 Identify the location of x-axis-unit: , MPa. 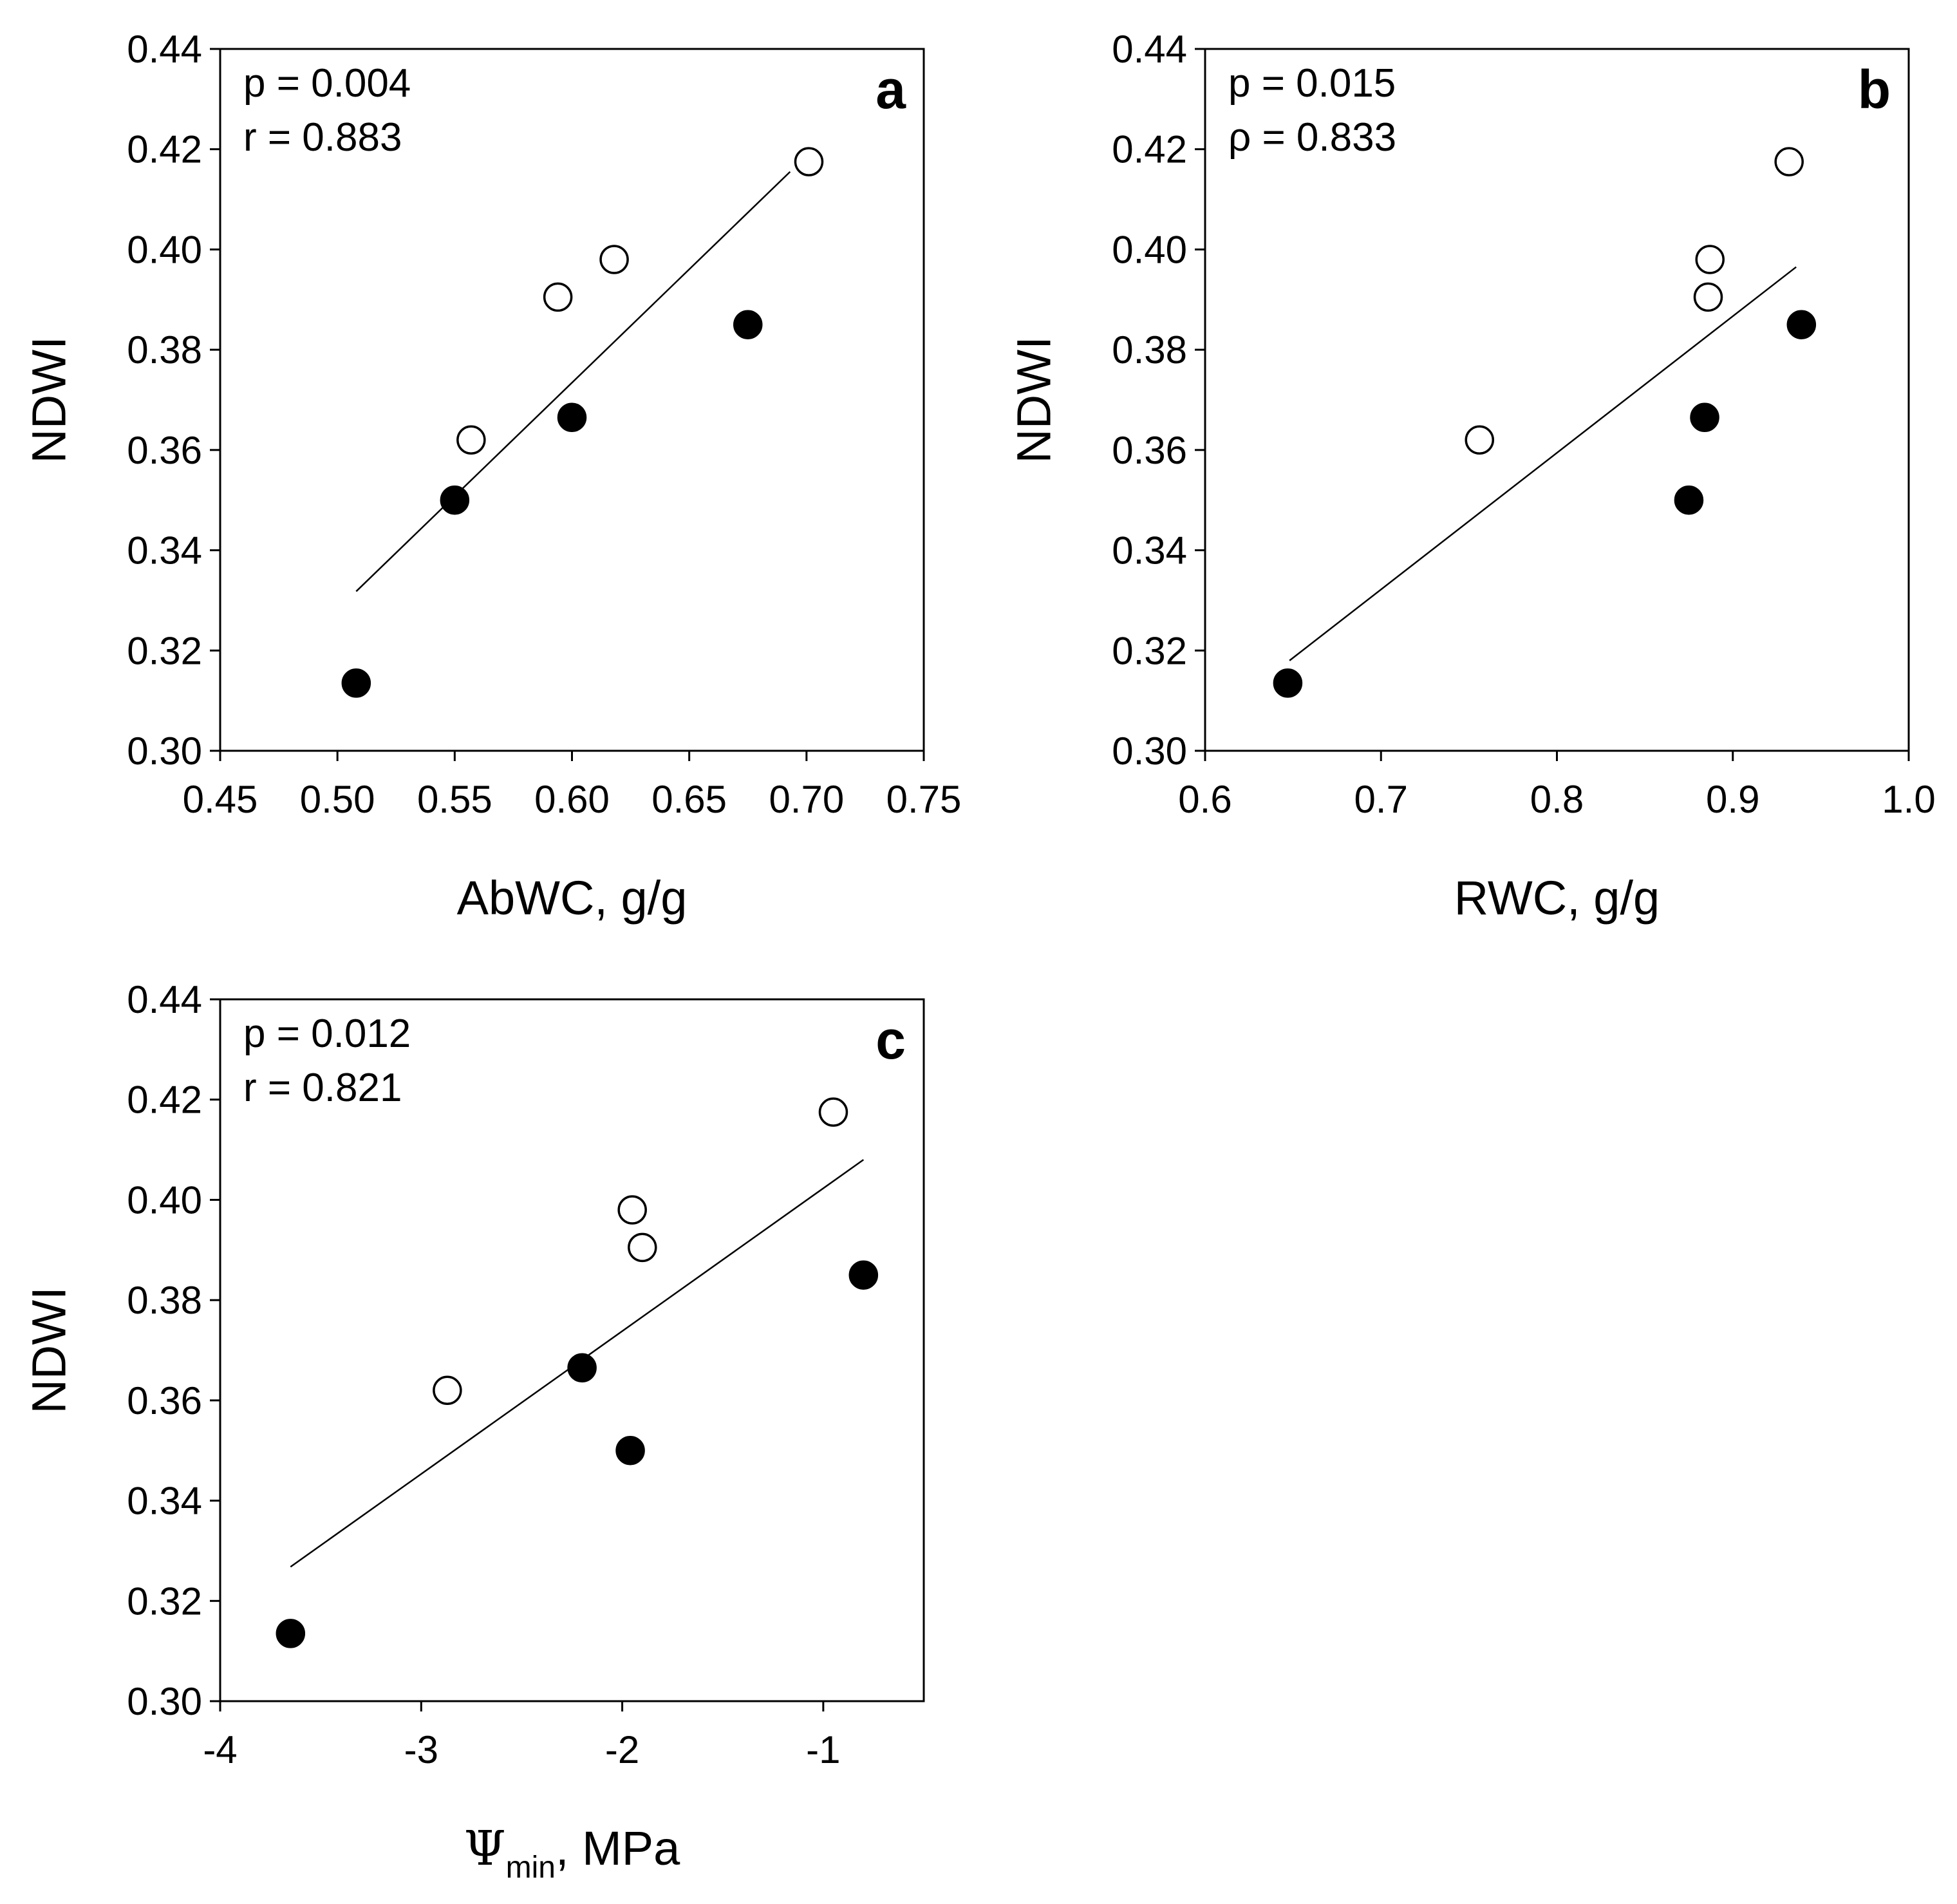
(618, 1848).